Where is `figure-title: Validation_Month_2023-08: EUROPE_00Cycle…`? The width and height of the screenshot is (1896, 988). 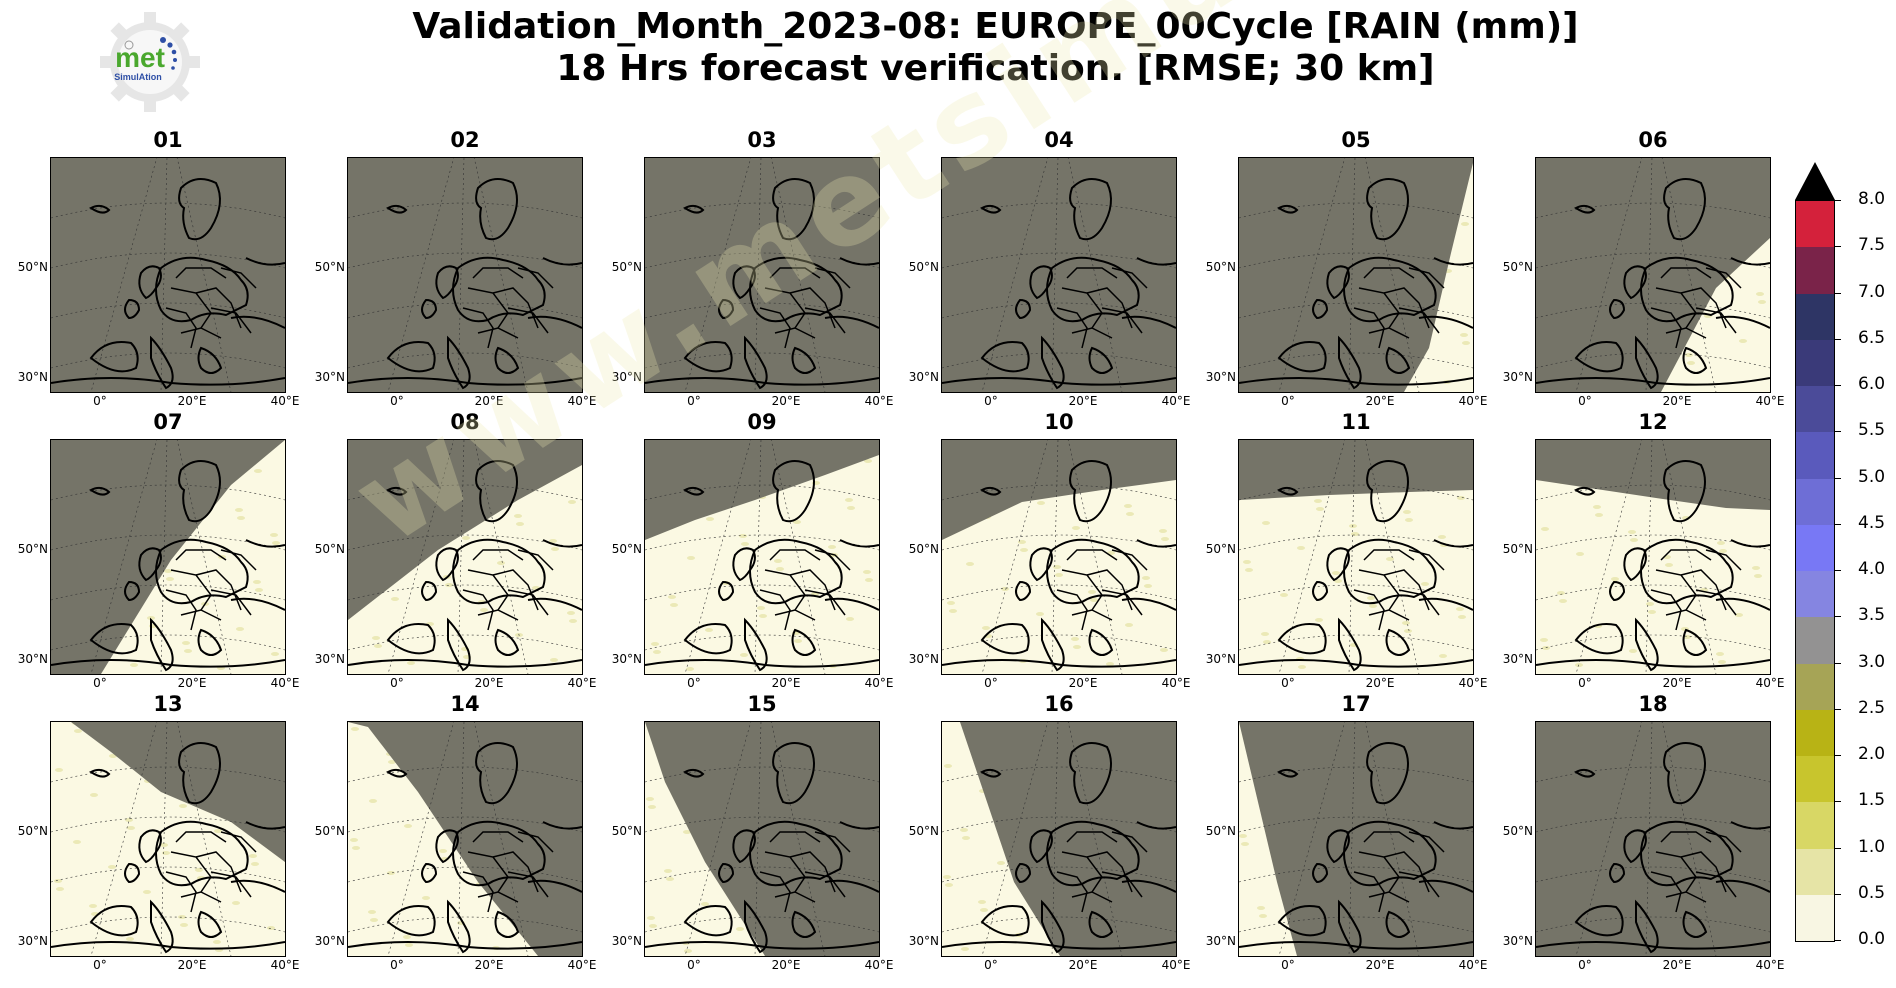 figure-title: Validation_Month_2023-08: EUROPE_00Cycle… is located at coordinates (948, 48).